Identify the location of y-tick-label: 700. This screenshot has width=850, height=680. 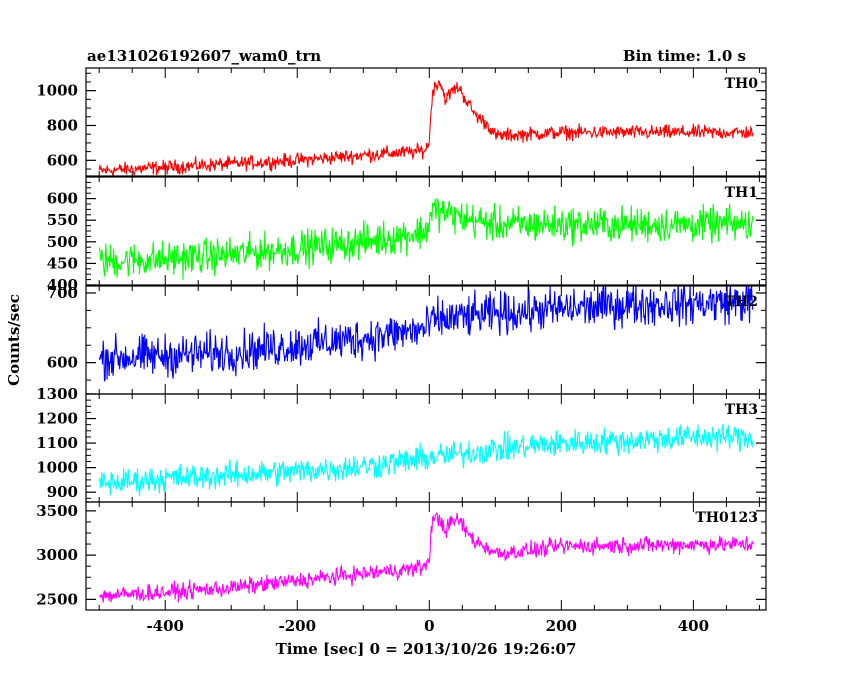
(62, 293).